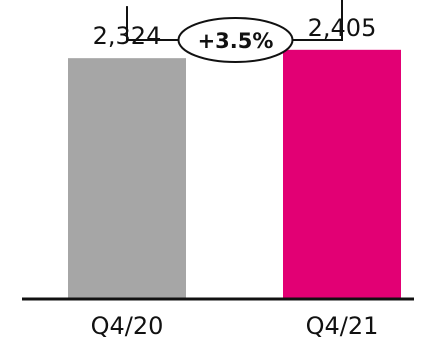 The image size is (428, 346). I want to click on change-annotation: +3.5%, so click(234, 31).